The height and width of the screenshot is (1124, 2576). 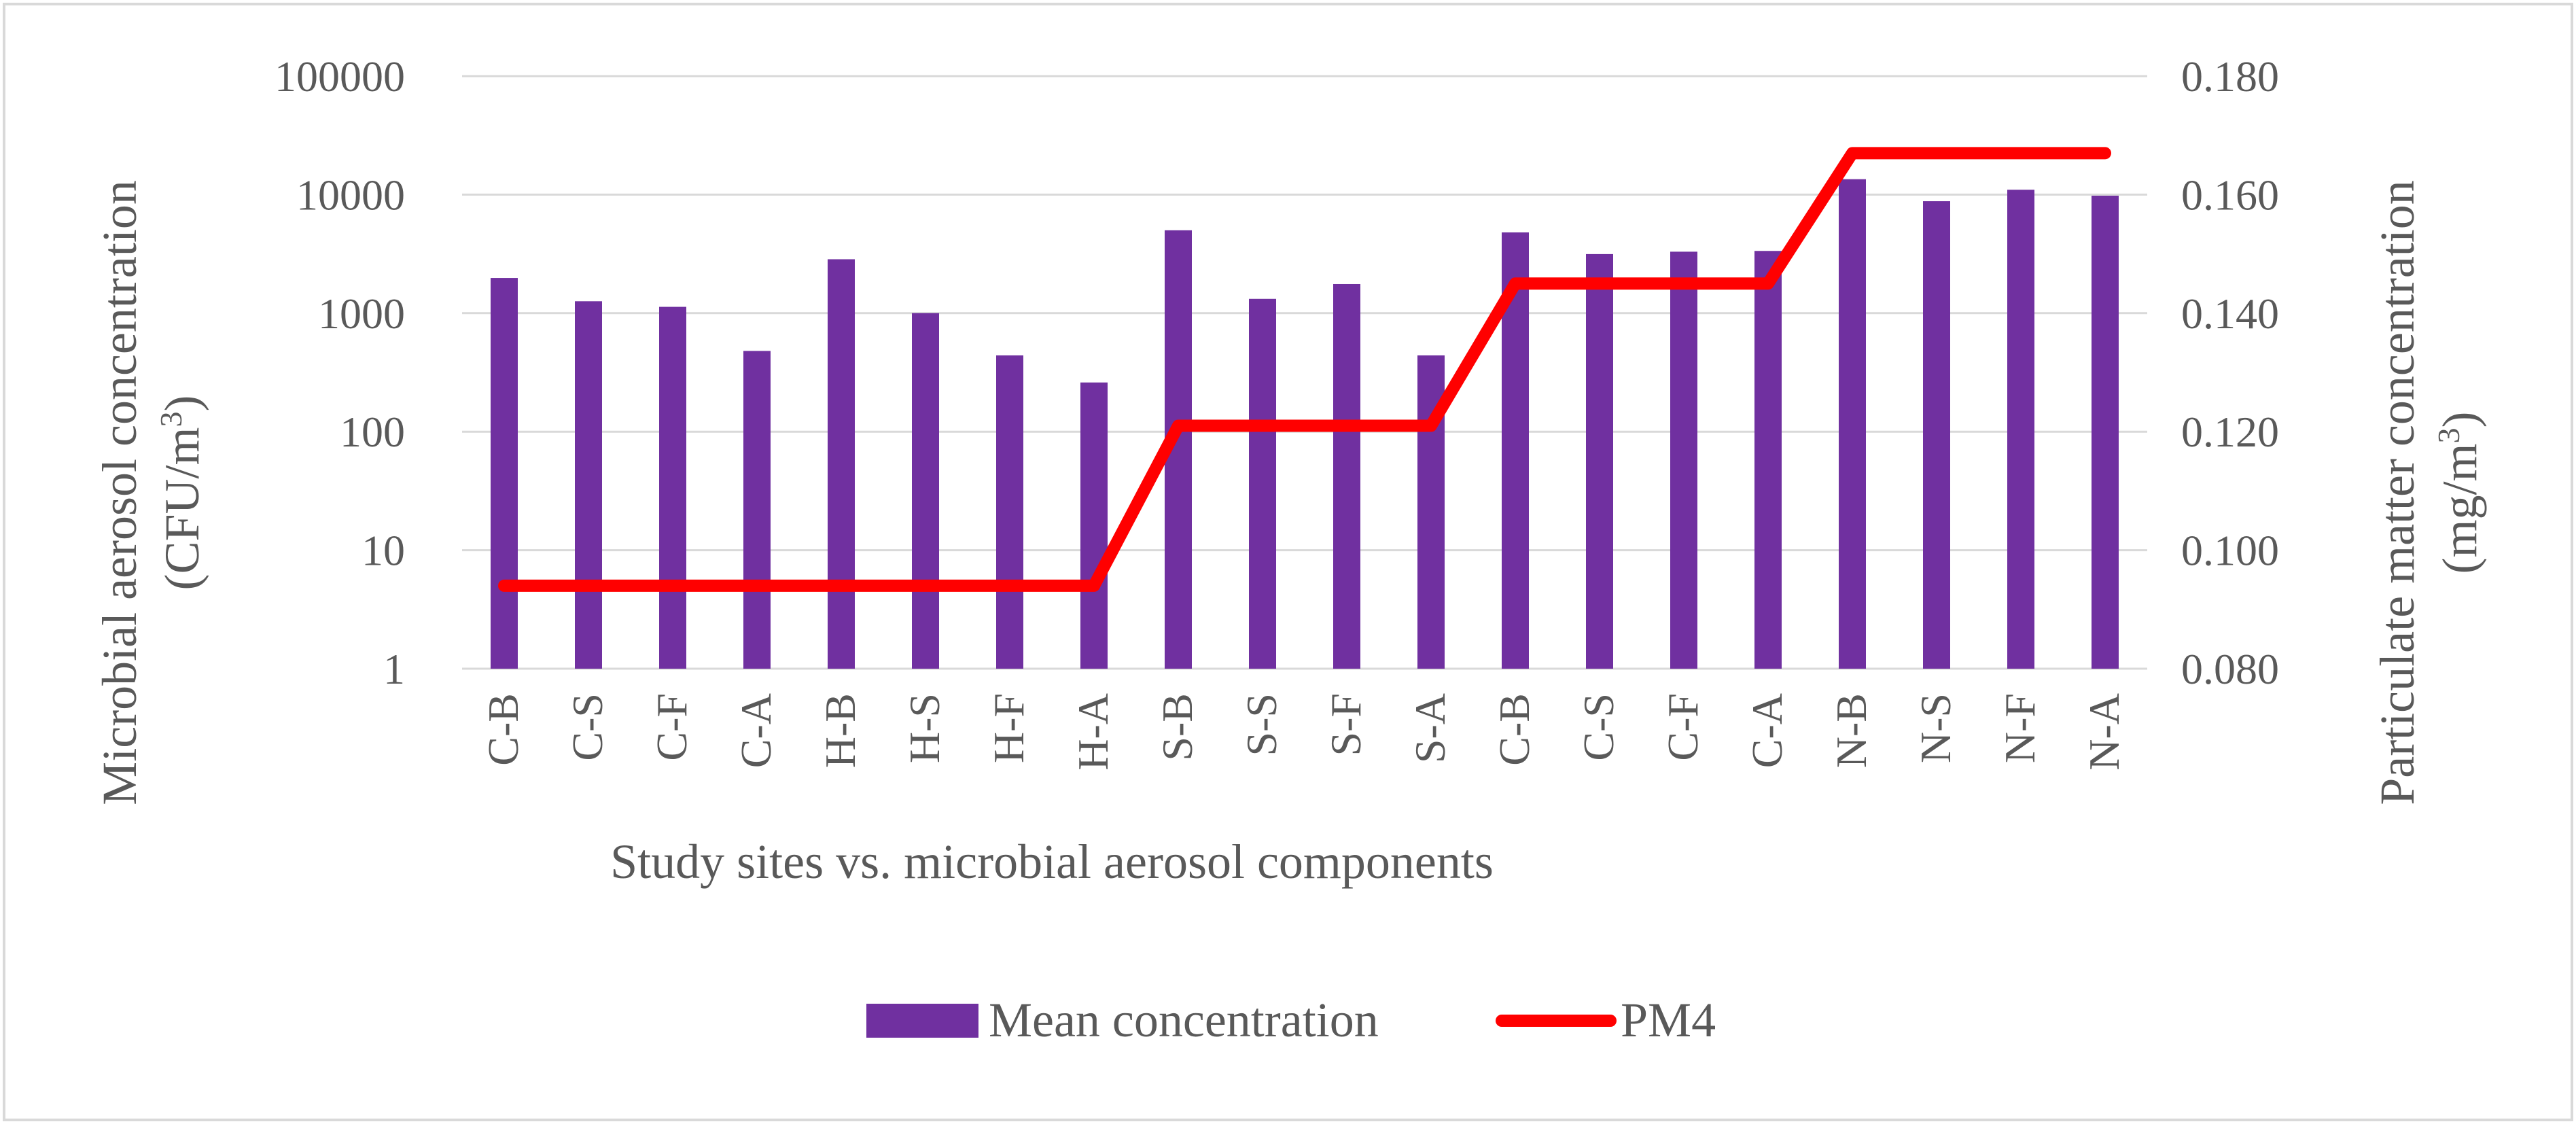 I want to click on x-tick-label-13: C-S, so click(x=1598, y=727).